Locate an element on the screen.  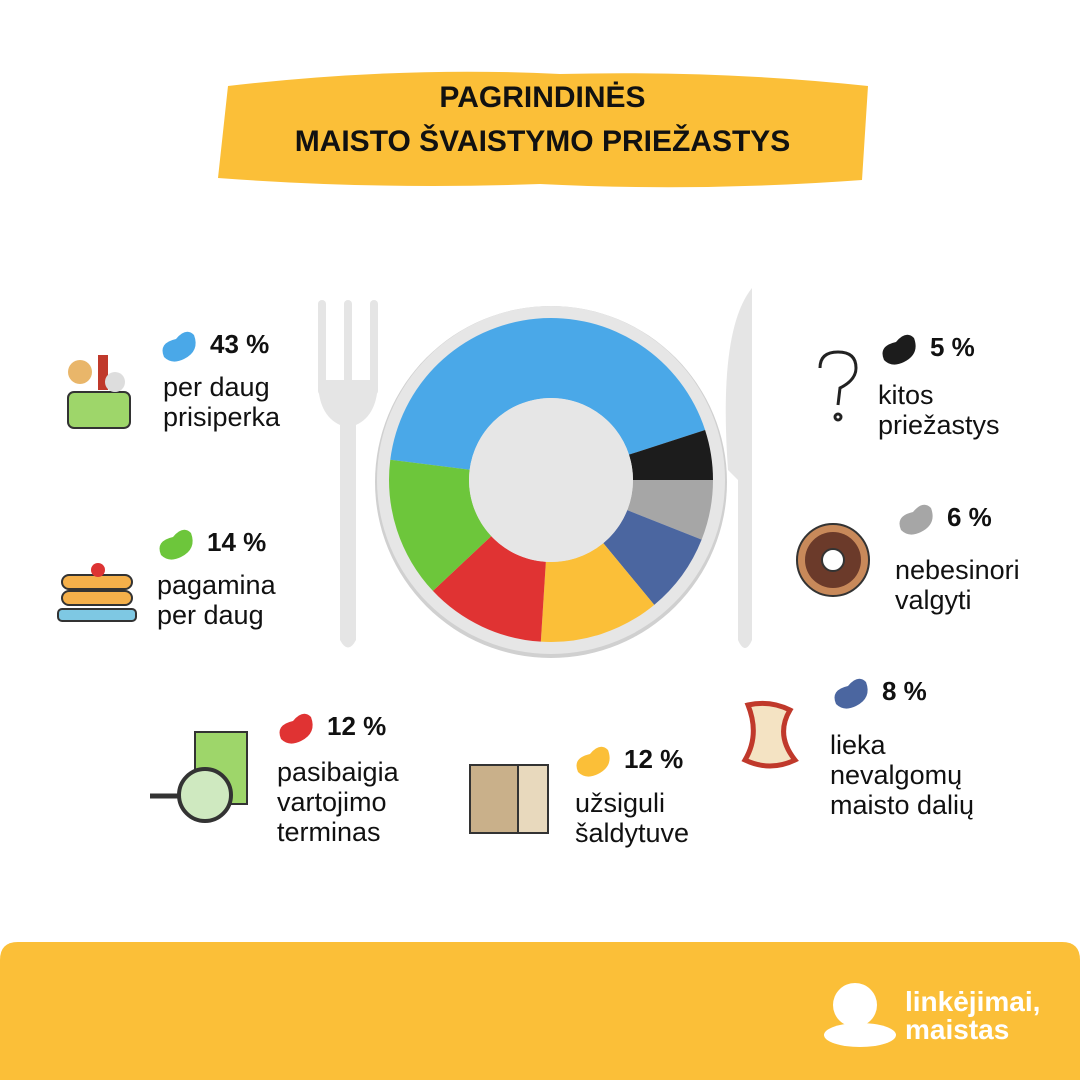
category-label: pagamina per daug is located at coordinates (216, 600).